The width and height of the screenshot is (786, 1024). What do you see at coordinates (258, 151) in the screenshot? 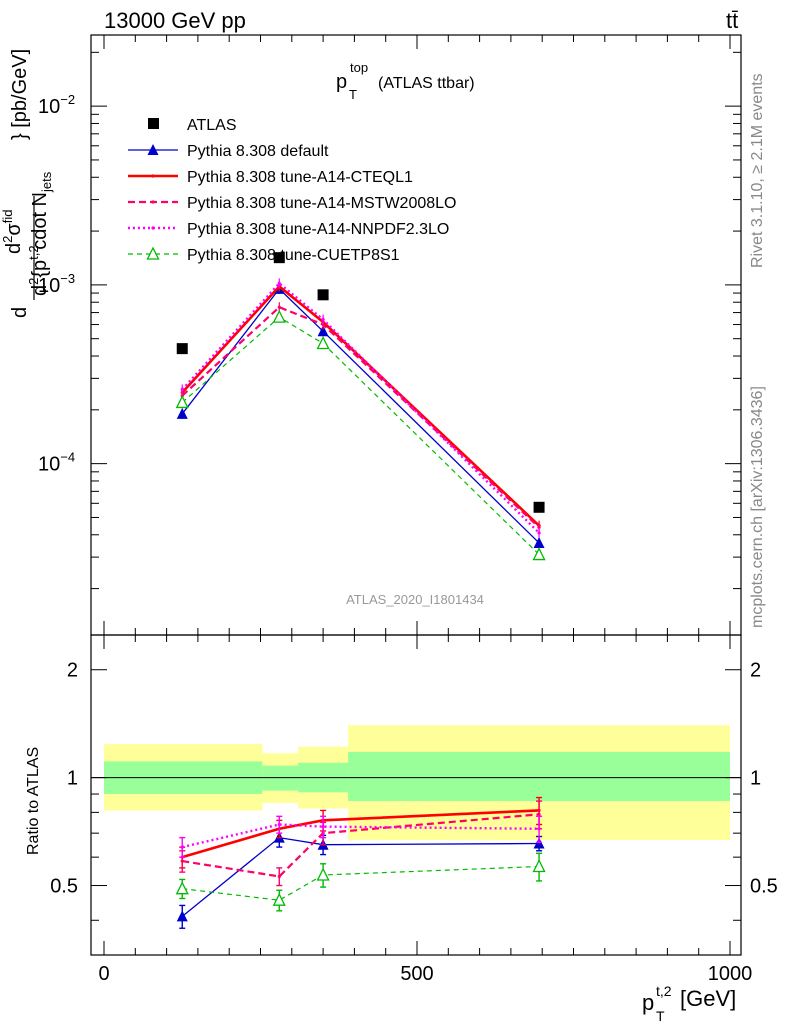
I see `legend-label: Pythia 8.308 default` at bounding box center [258, 151].